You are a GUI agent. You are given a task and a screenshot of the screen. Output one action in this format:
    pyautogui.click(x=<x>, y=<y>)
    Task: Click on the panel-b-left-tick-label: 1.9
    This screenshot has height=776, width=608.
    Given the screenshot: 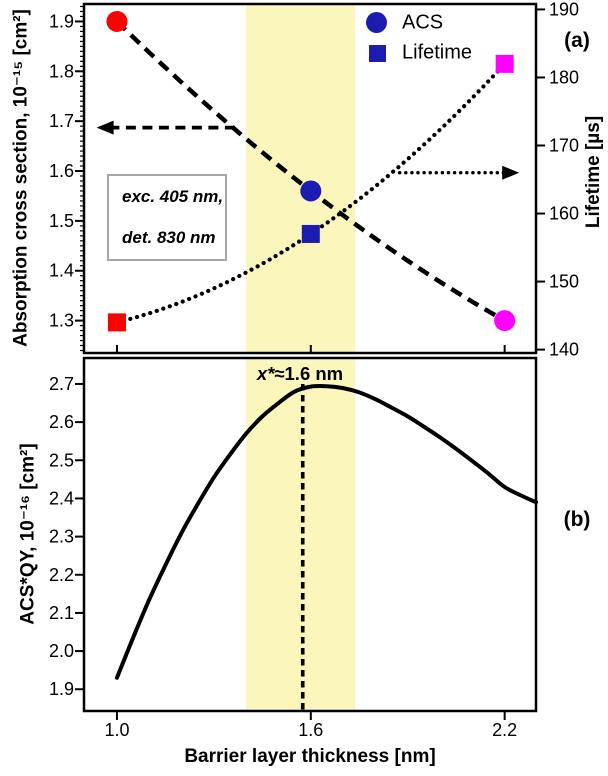 What is the action you would take?
    pyautogui.click(x=61, y=689)
    